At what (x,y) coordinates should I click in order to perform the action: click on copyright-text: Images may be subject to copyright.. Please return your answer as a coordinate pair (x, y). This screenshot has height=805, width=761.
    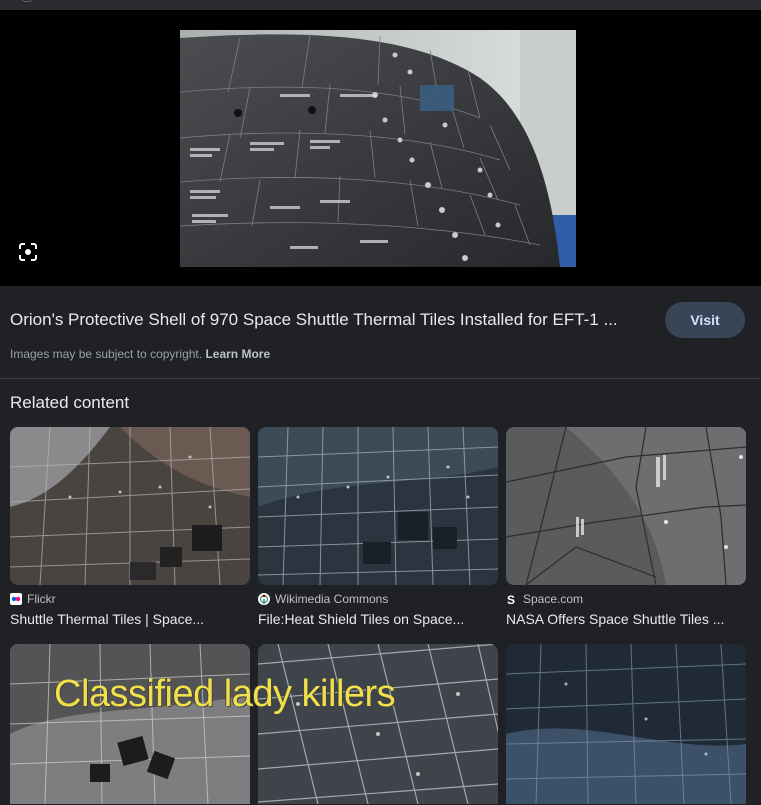
    Looking at the image, I should click on (106, 354).